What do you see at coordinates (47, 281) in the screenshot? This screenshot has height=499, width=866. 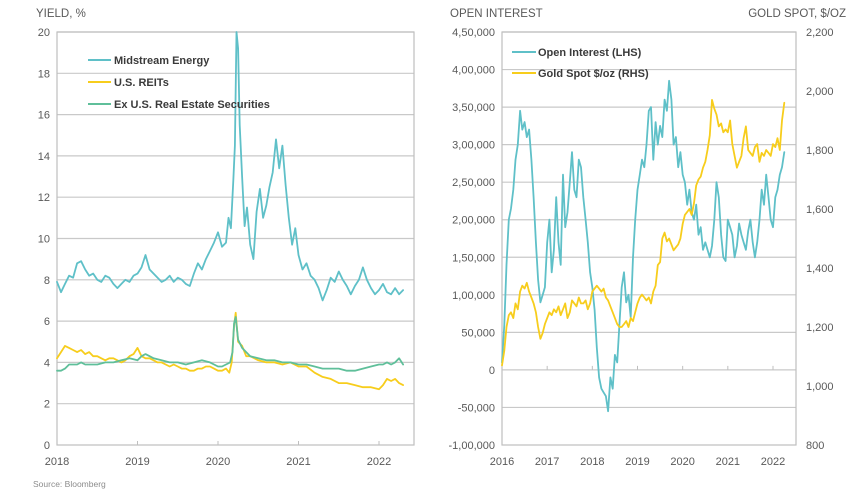 I see `y-tick-label-8: 8` at bounding box center [47, 281].